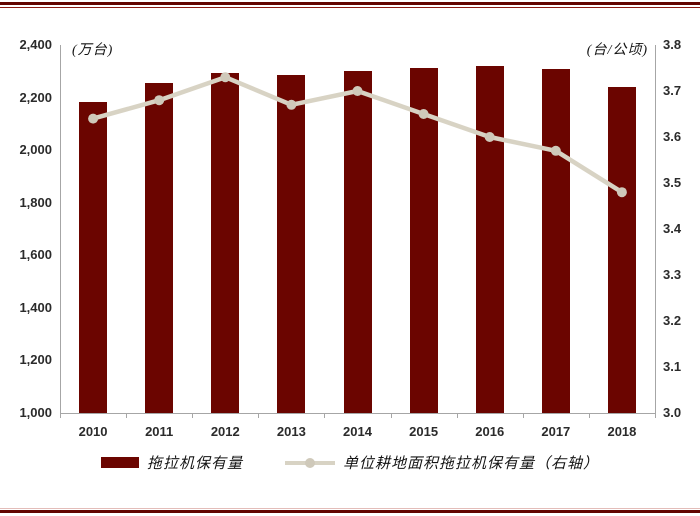 This screenshot has height=516, width=700. Describe the element at coordinates (672, 136) in the screenshot. I see `right-axis-tick-label: 3.6` at that location.